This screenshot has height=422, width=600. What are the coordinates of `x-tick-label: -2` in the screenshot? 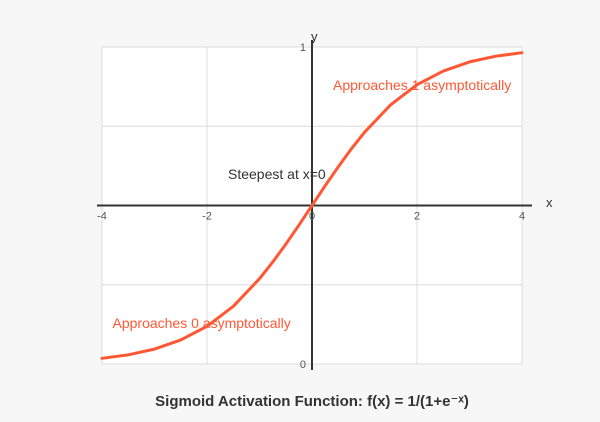 It's located at (207, 217).